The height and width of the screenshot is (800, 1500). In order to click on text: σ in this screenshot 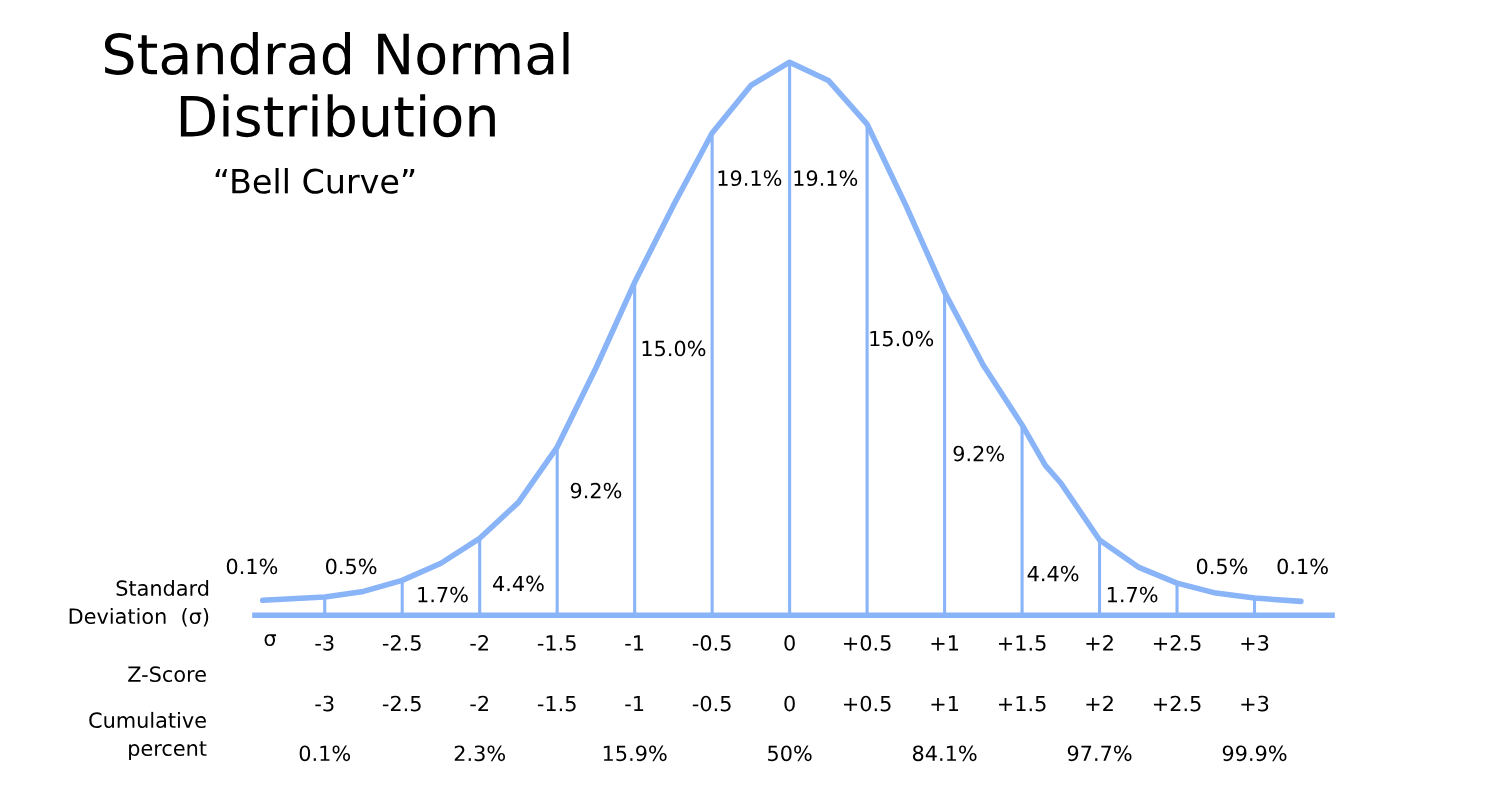, I will do `click(270, 640)`.